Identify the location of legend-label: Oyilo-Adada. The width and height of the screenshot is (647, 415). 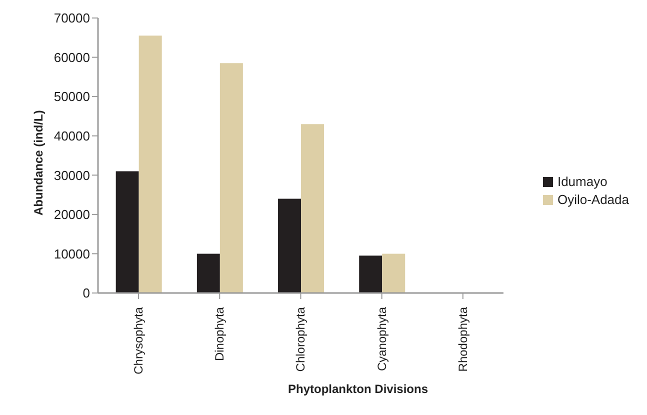
(593, 199).